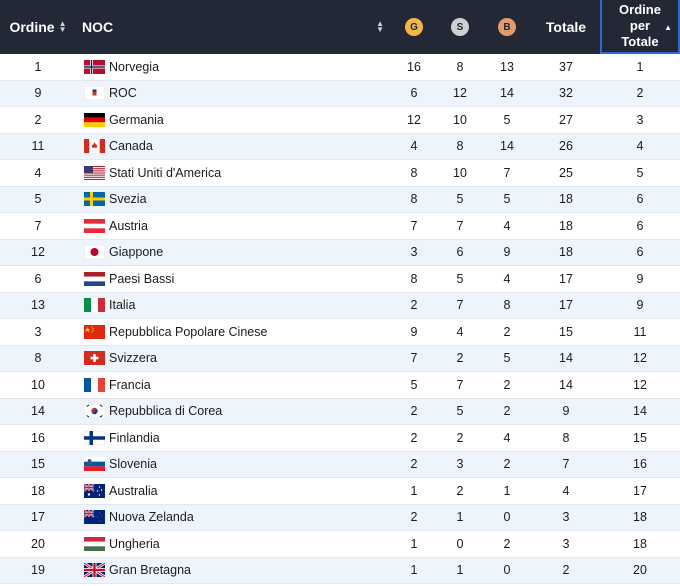  Describe the element at coordinates (566, 27) in the screenshot. I see `total-column-header: Totale` at that location.